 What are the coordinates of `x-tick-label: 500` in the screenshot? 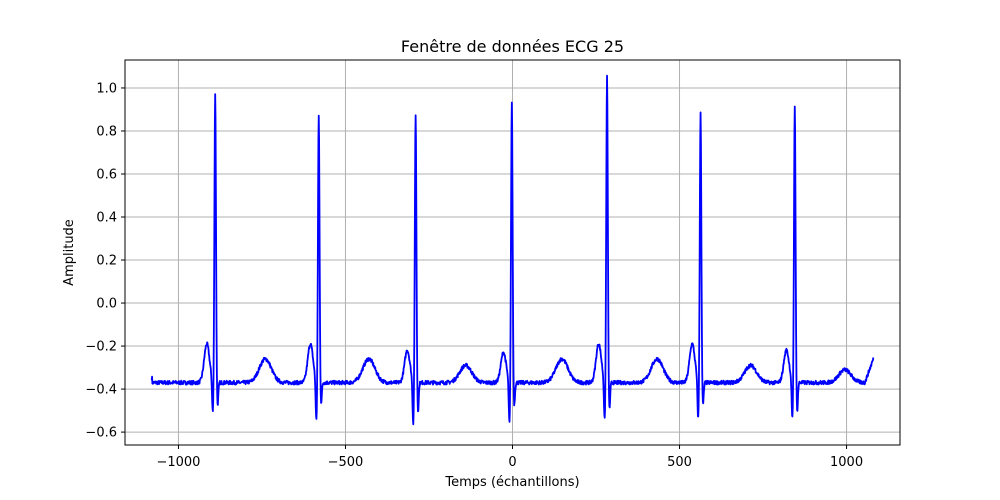 It's located at (679, 462).